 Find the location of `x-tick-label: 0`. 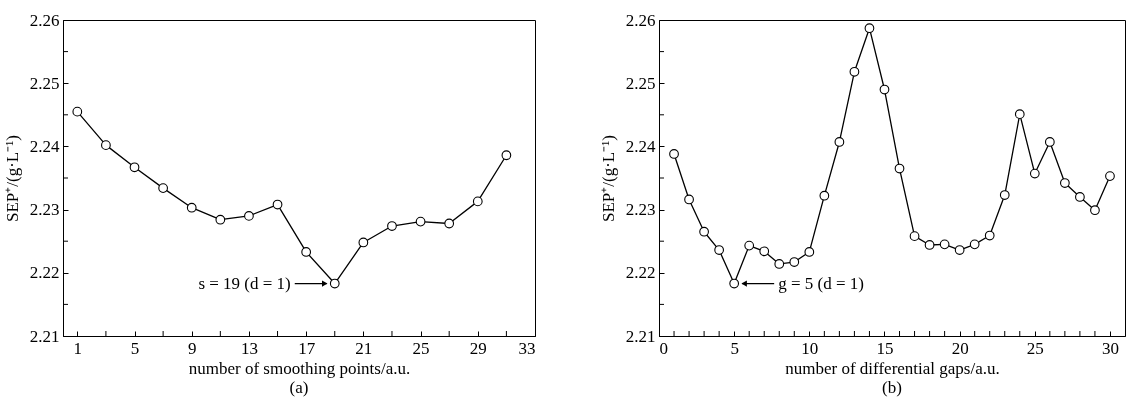

x-tick-label: 0 is located at coordinates (663, 348).